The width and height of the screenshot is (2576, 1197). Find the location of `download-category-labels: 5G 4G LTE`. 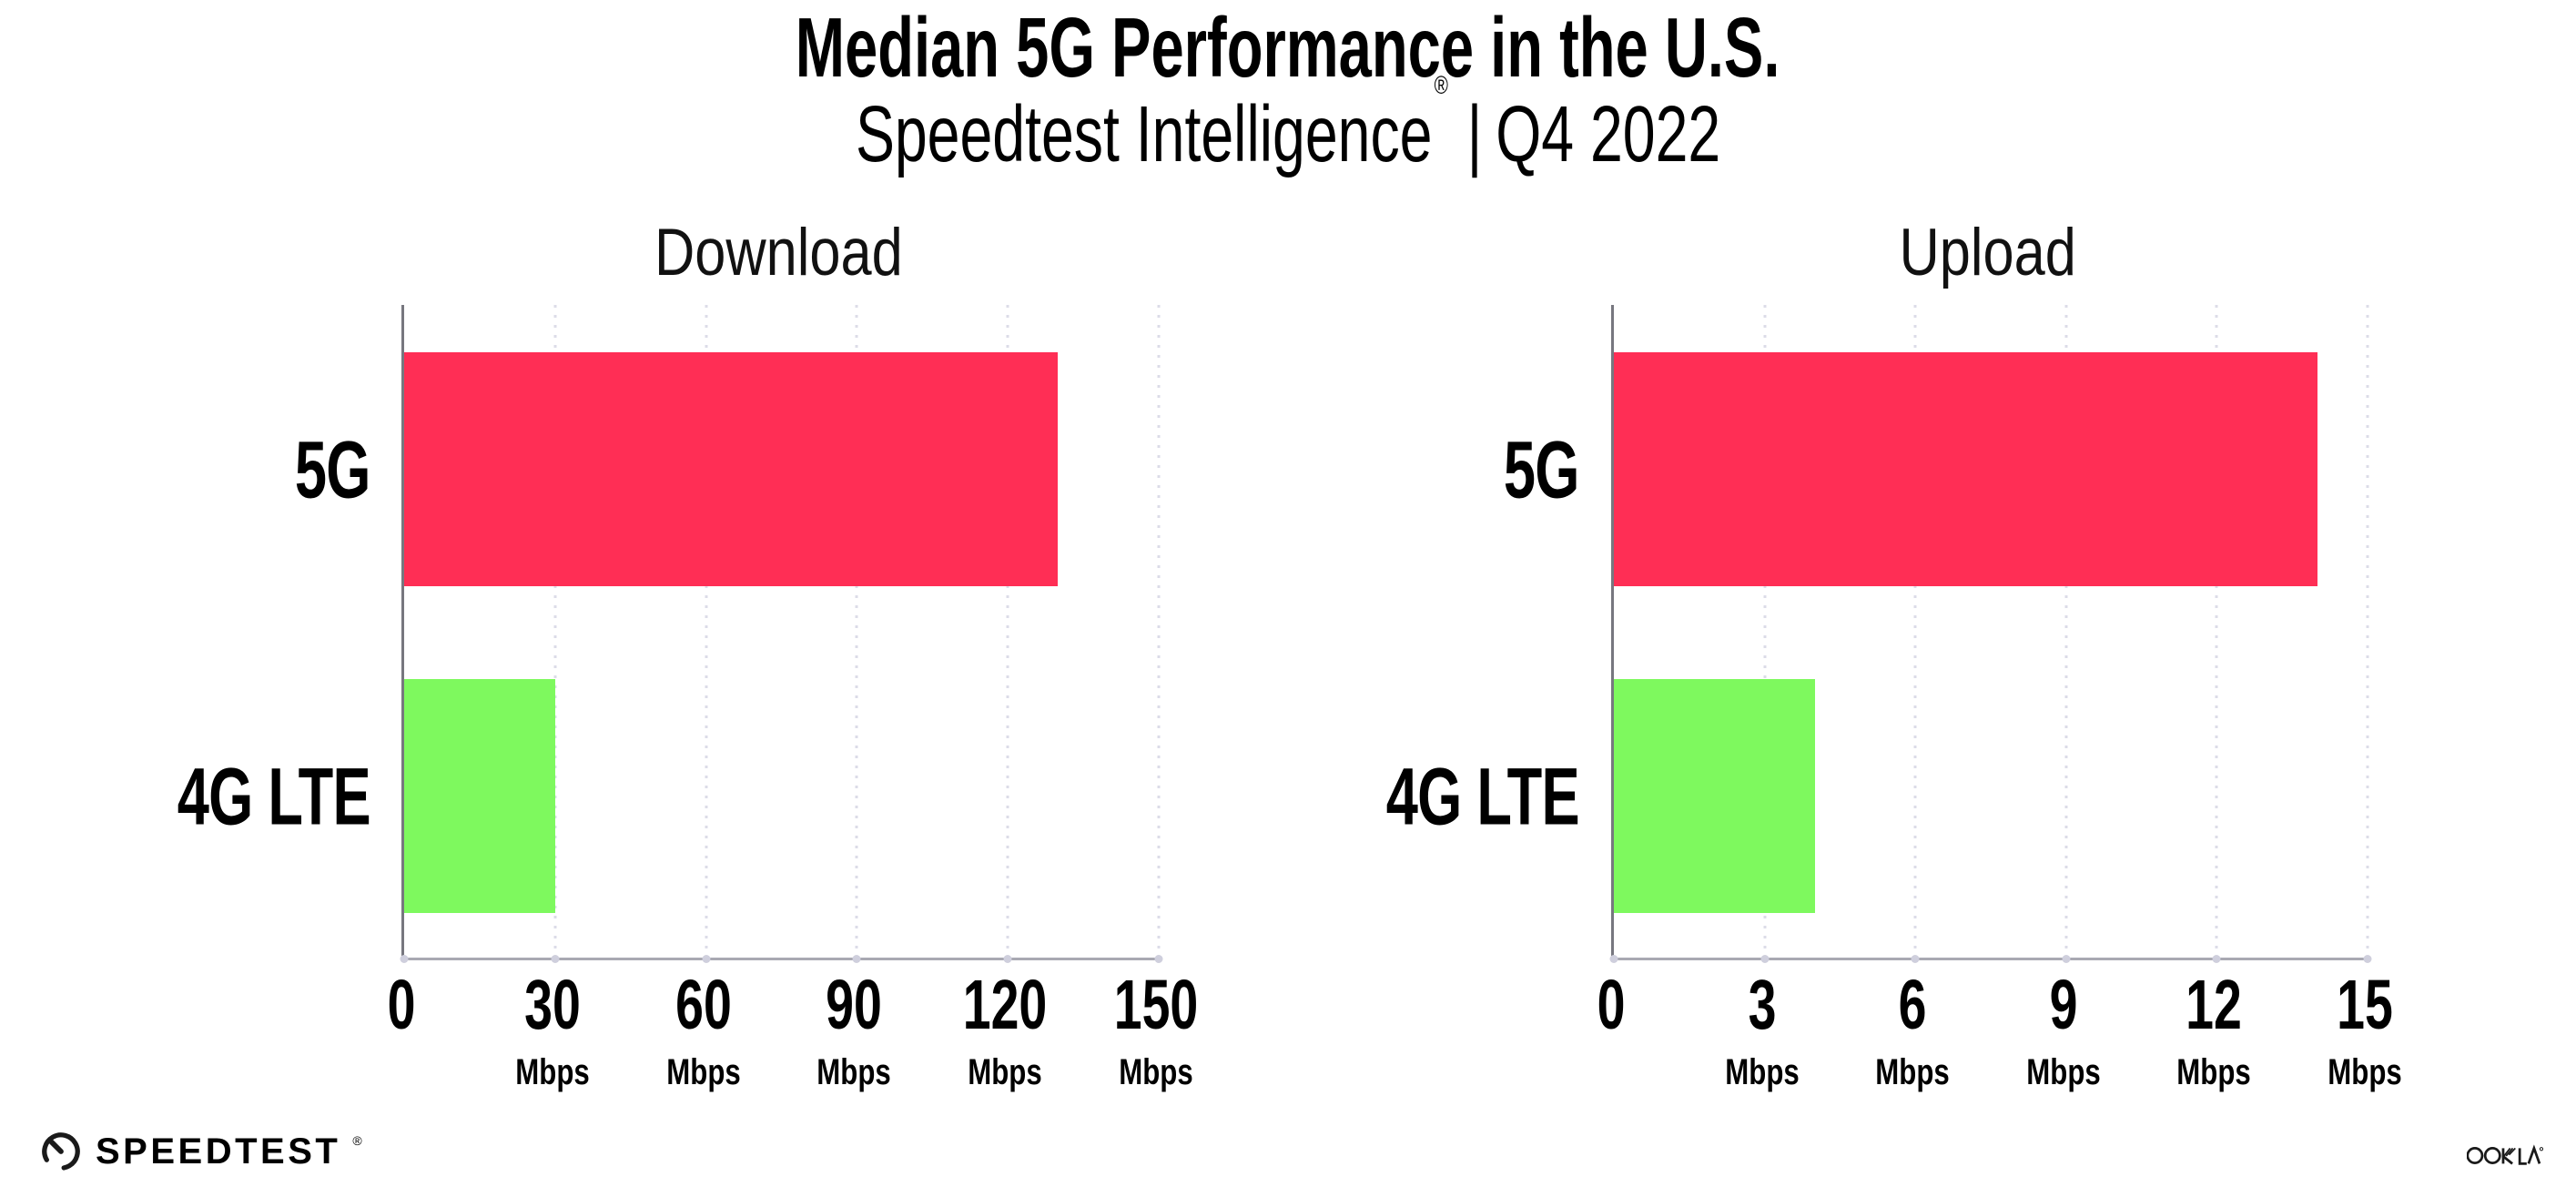

download-category-labels: 5G 4G LTE is located at coordinates (185, 631).